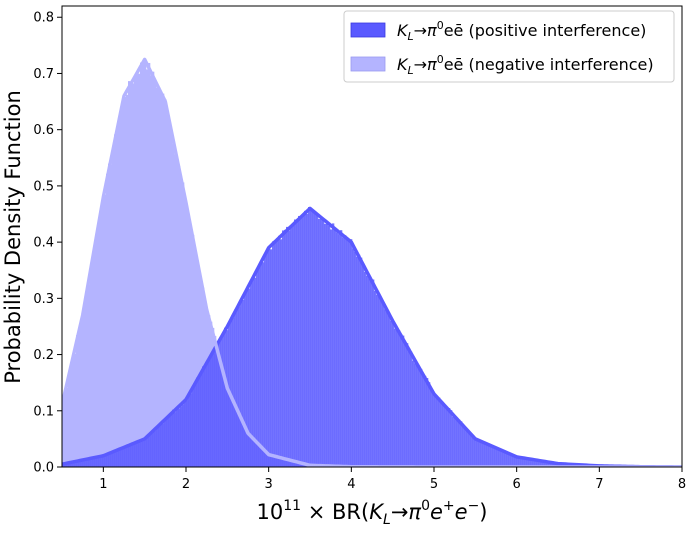  I want to click on y-tick-label: 0.6, so click(43, 130).